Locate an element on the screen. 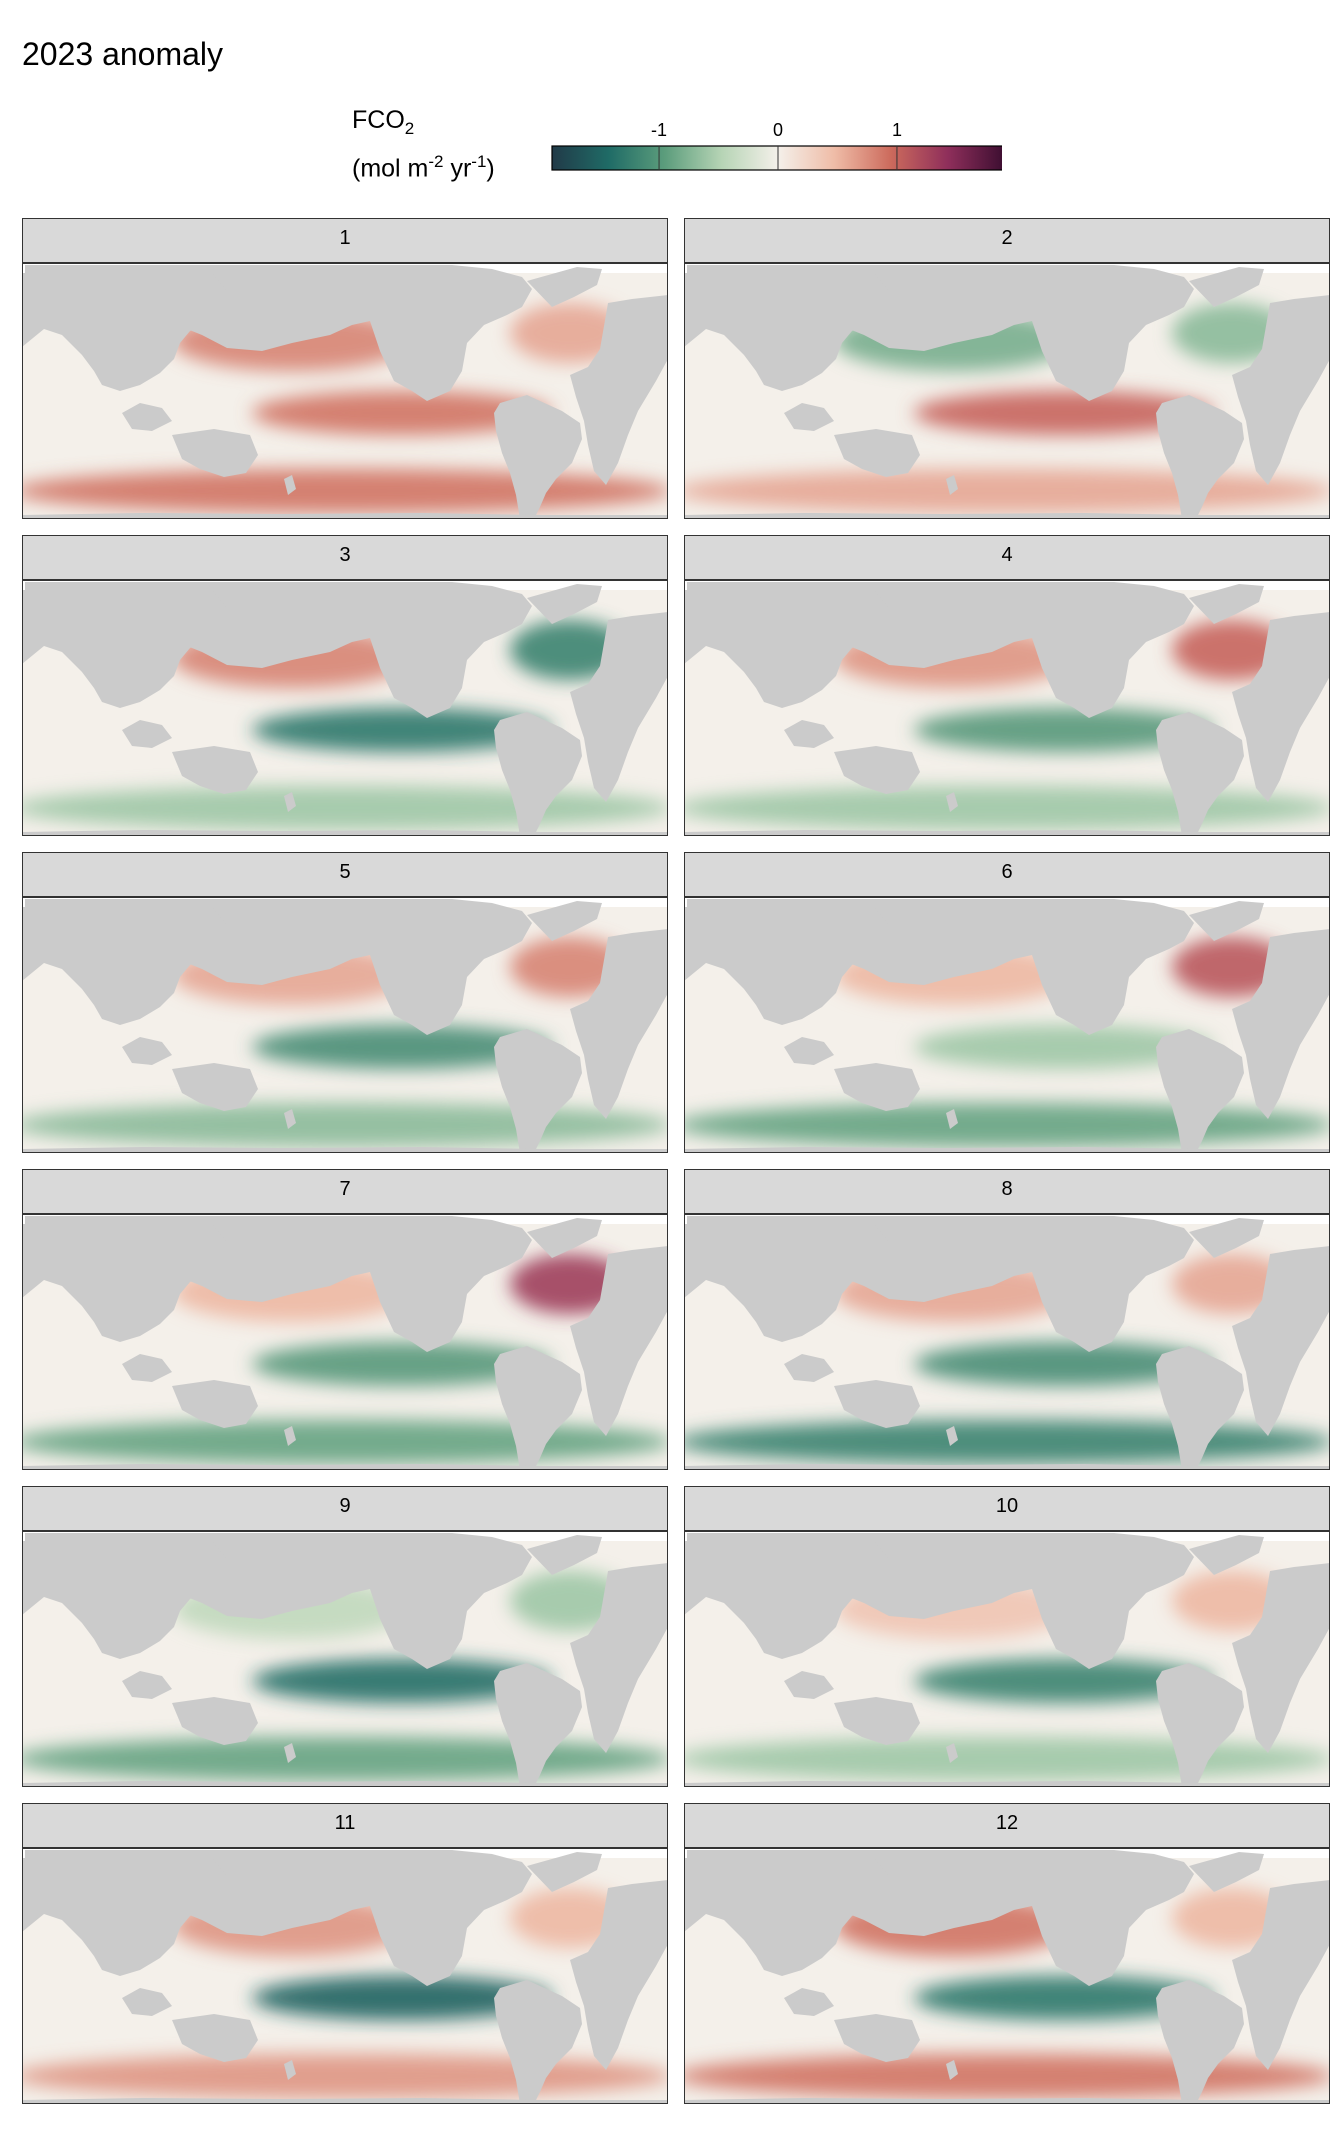 This screenshot has height=2150, width=1344. facet-label: 5 is located at coordinates (345, 872).